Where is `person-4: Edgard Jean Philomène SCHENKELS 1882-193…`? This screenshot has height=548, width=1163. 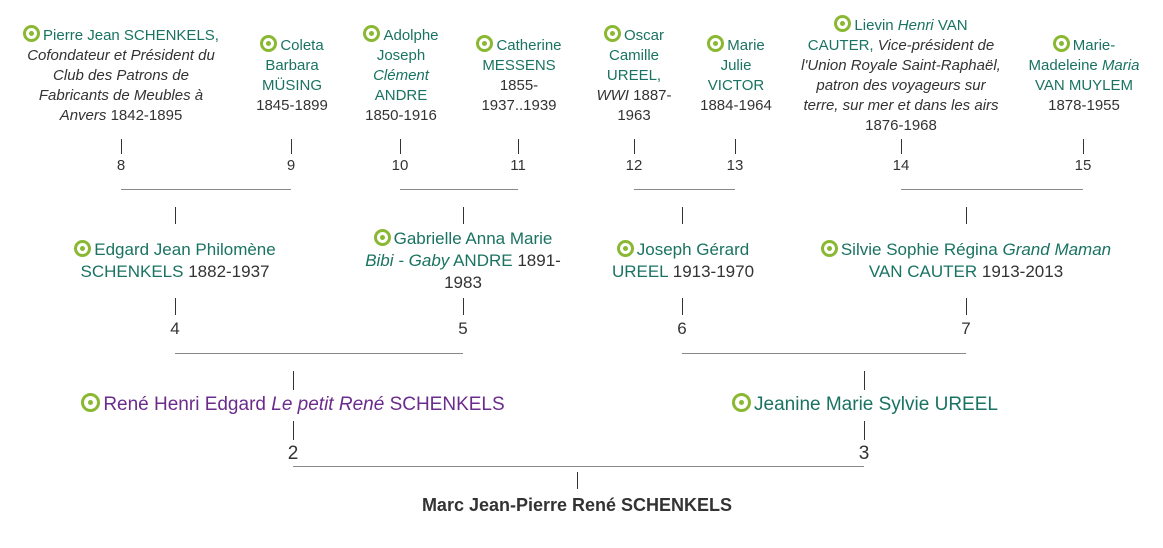
person-4: Edgard Jean Philomène SCHENKELS 1882-193… is located at coordinates (175, 261).